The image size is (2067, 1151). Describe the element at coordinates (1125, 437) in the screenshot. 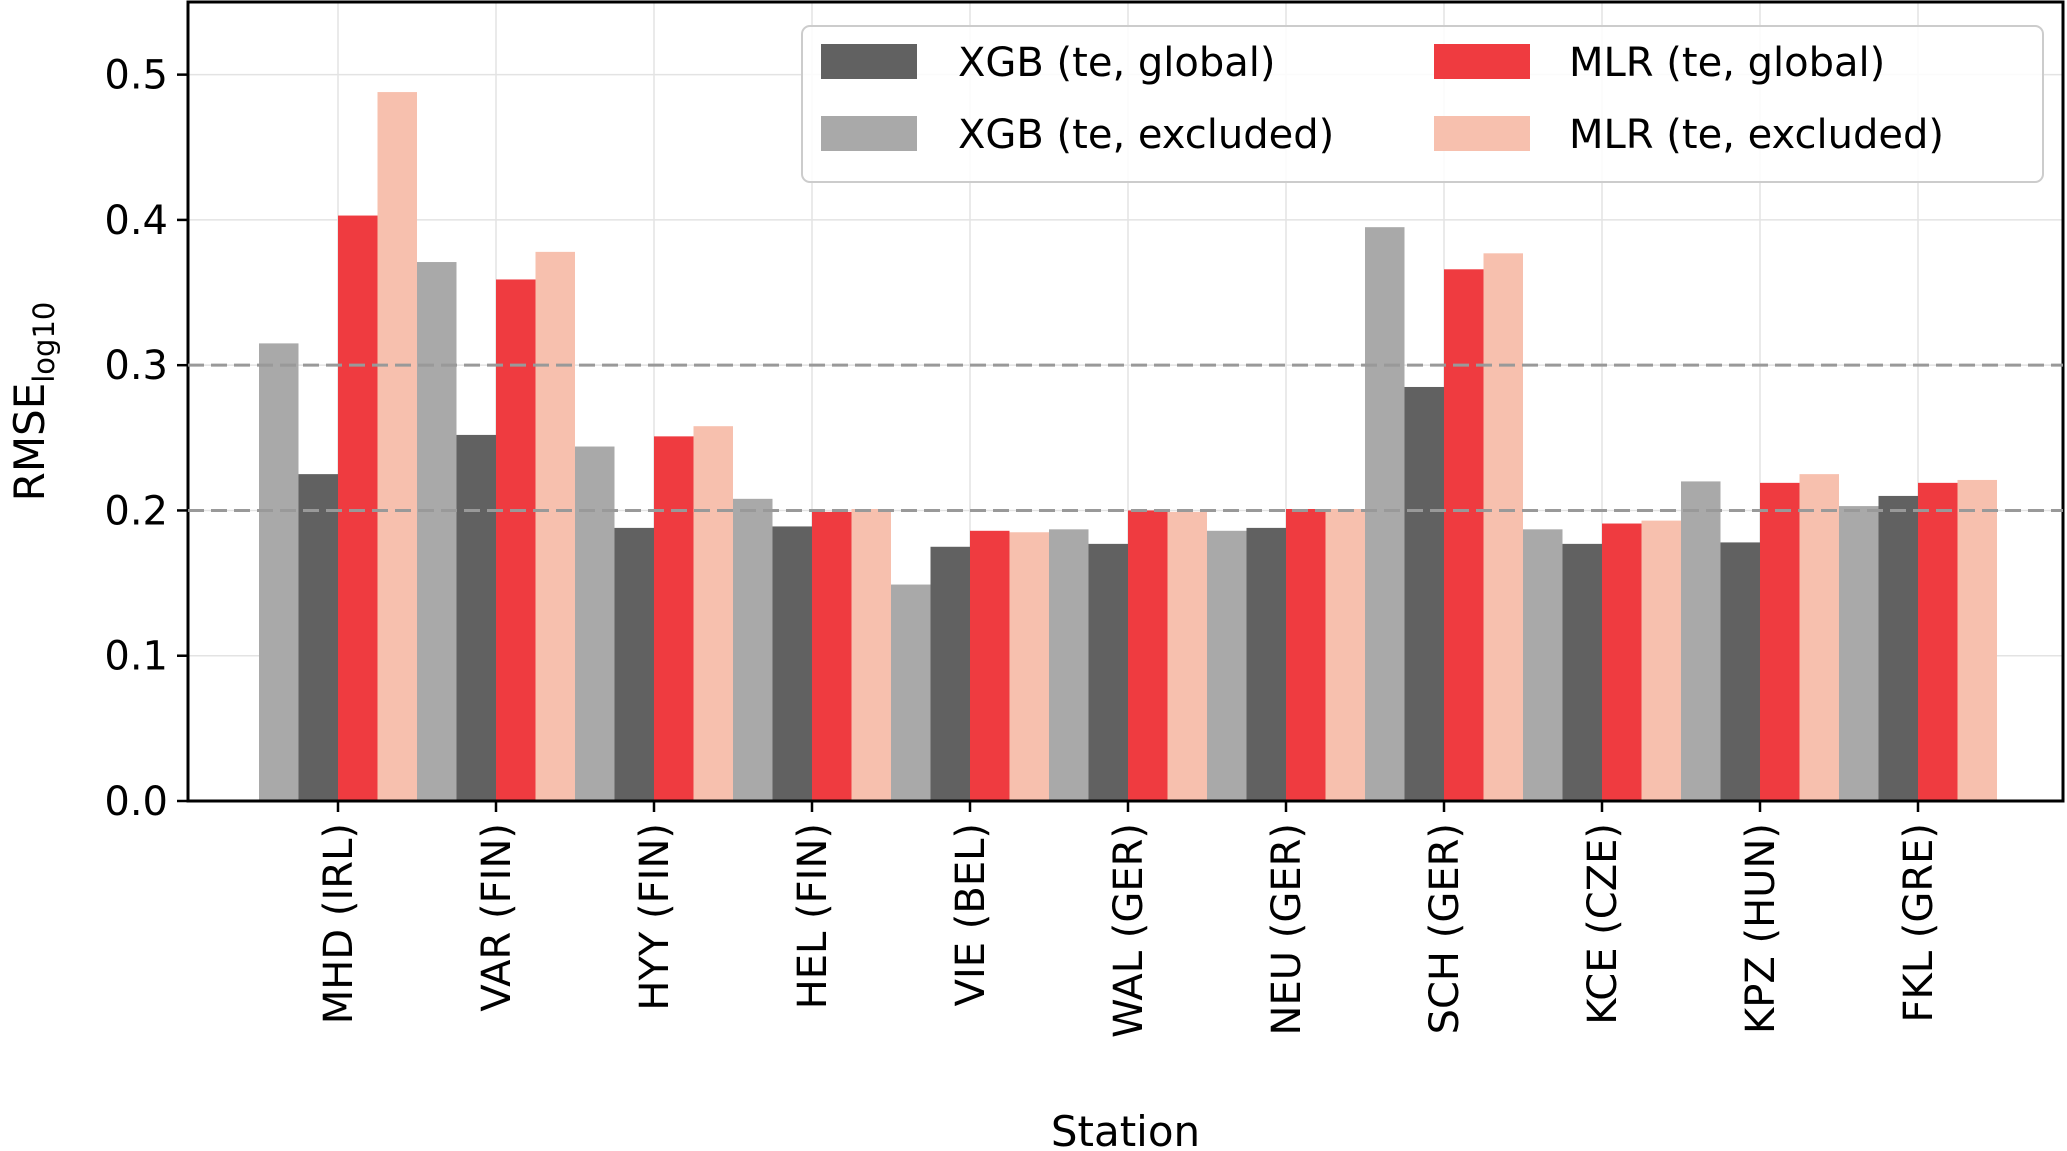

I see `reference-lines` at that location.